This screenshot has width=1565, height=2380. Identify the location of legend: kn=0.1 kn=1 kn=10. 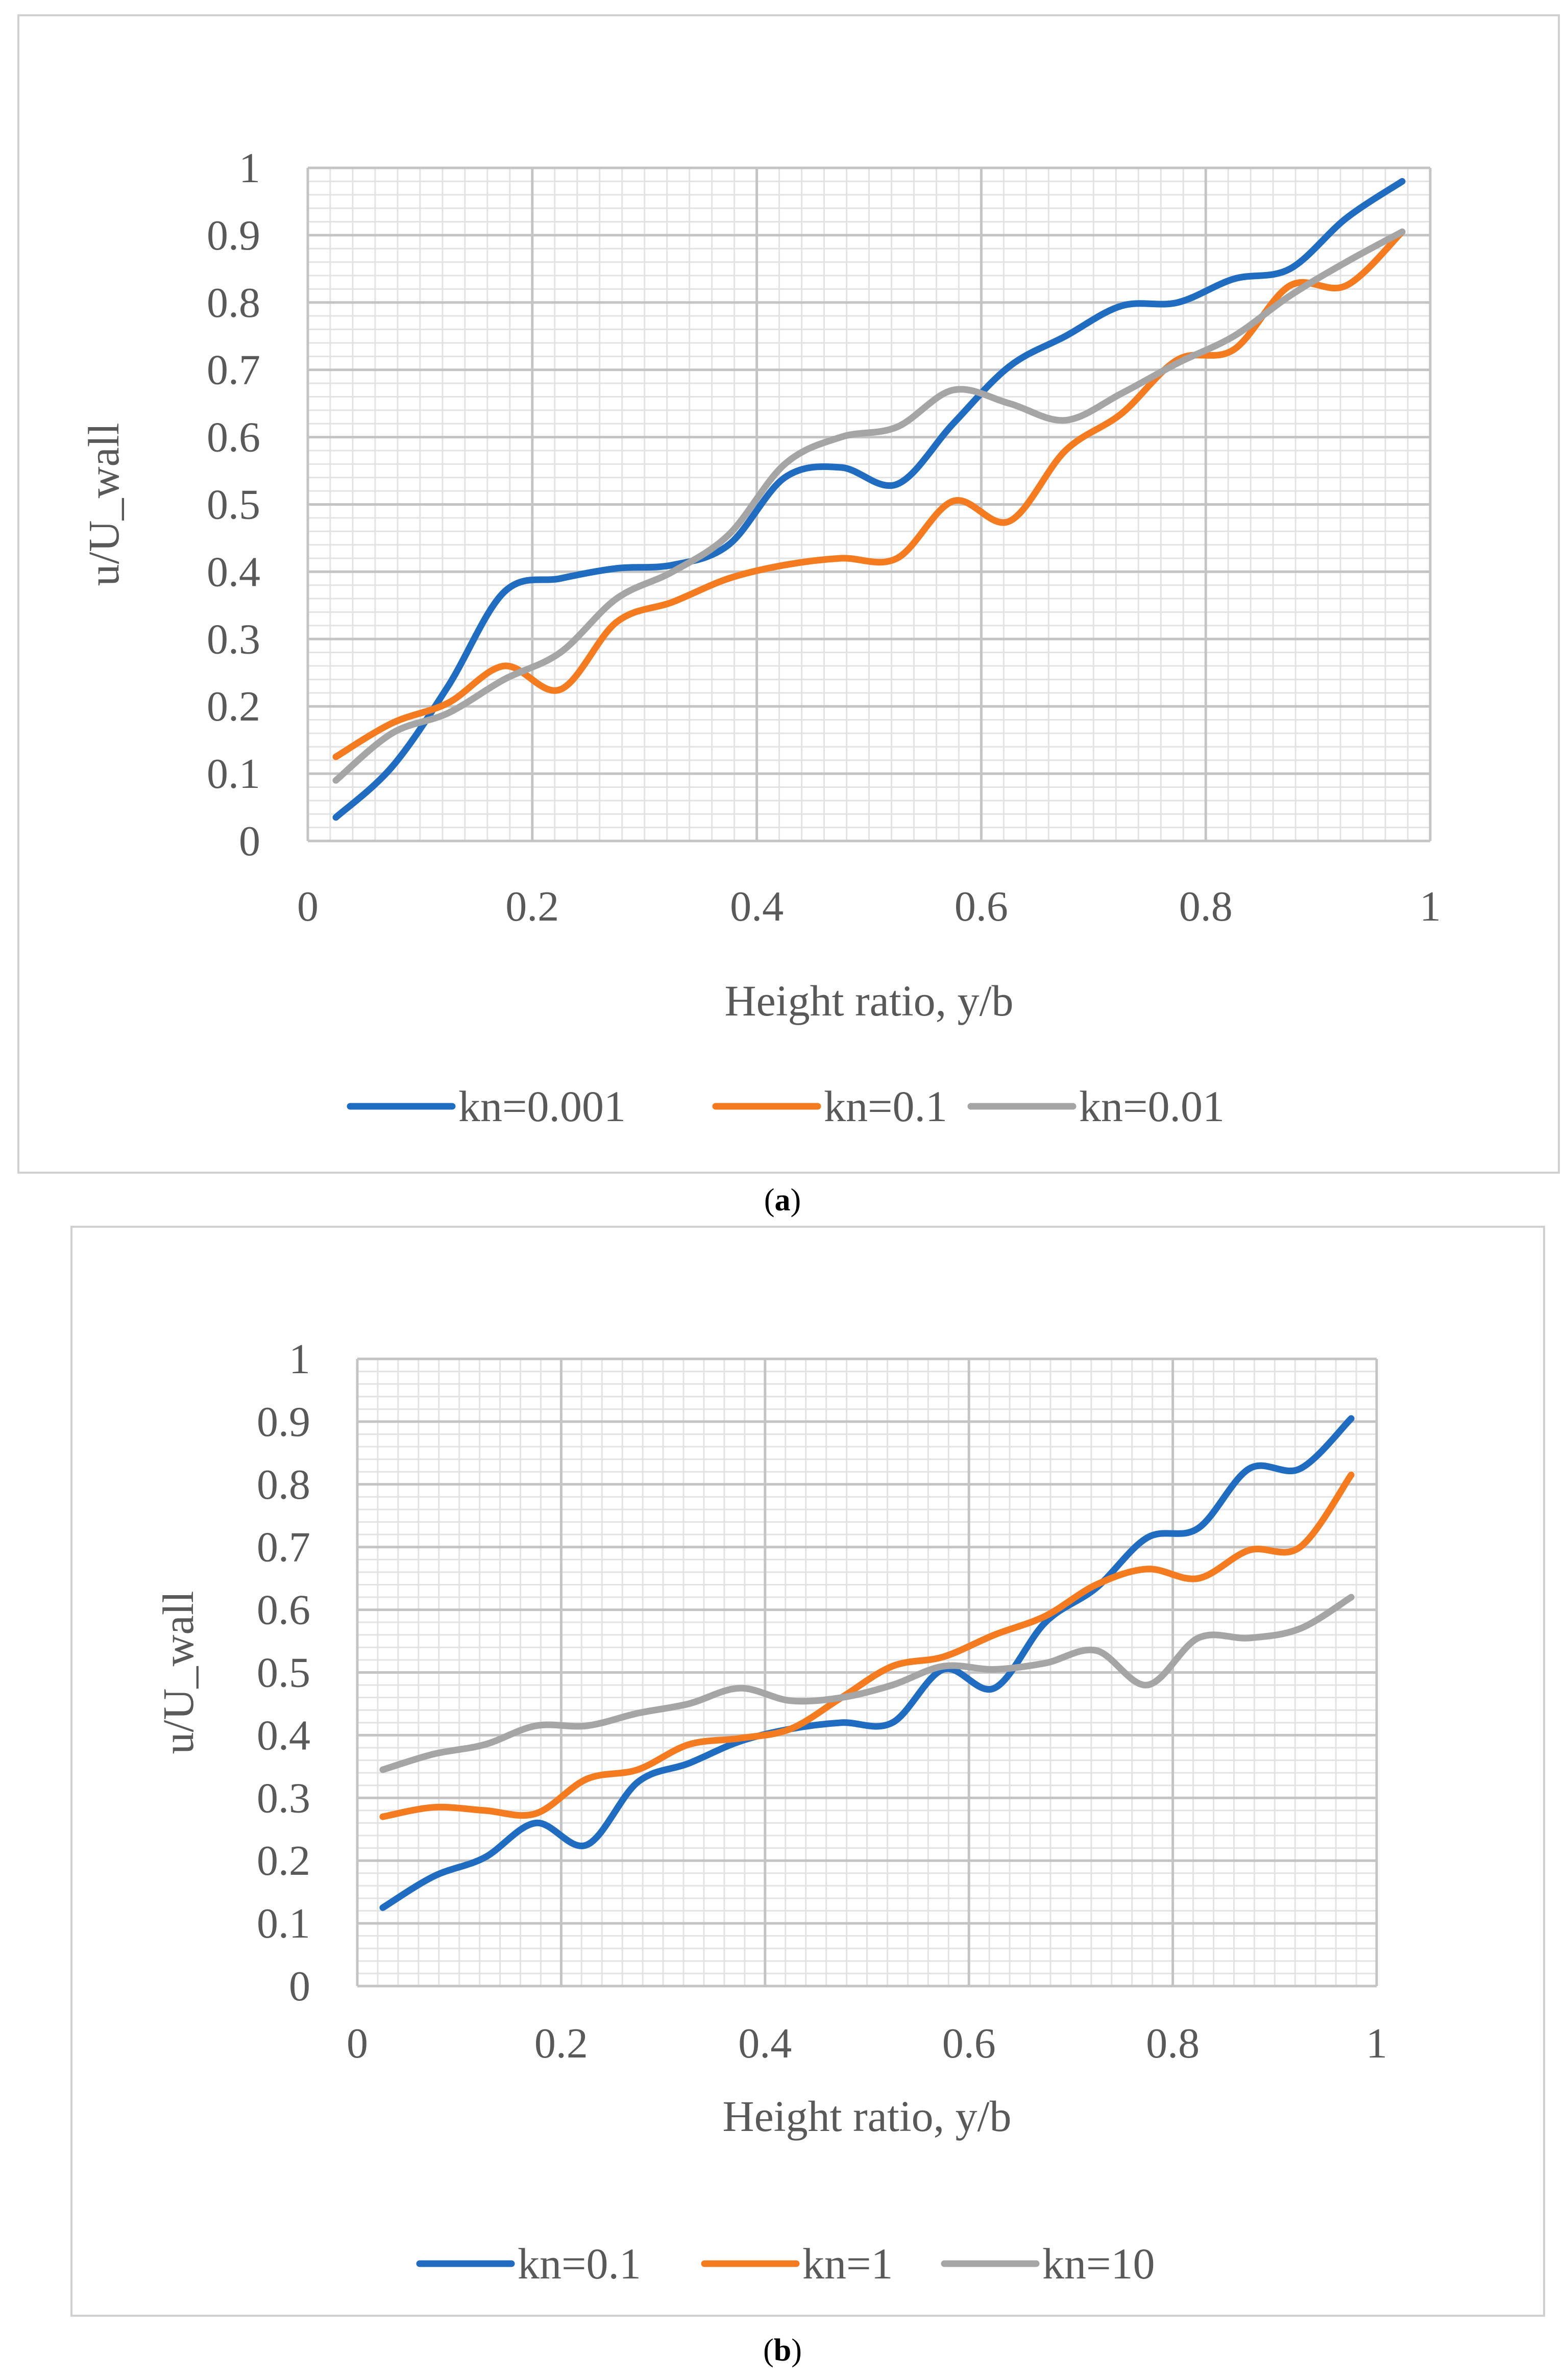
(785, 2263).